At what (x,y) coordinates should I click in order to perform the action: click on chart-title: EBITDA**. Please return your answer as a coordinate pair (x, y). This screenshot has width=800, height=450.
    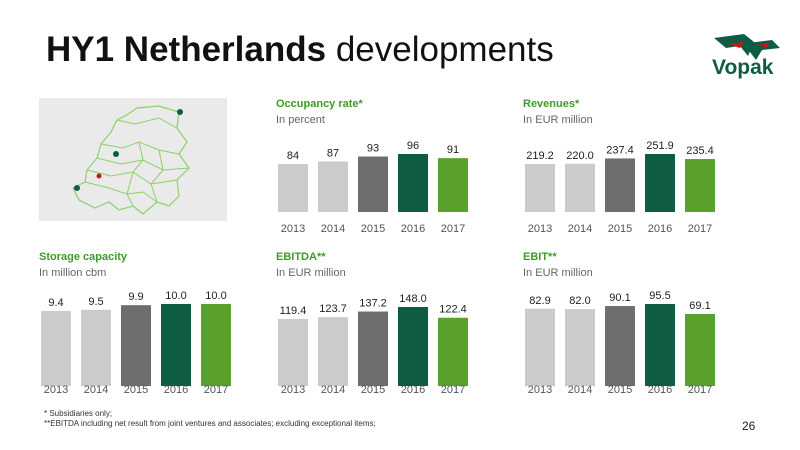
    Looking at the image, I should click on (301, 257).